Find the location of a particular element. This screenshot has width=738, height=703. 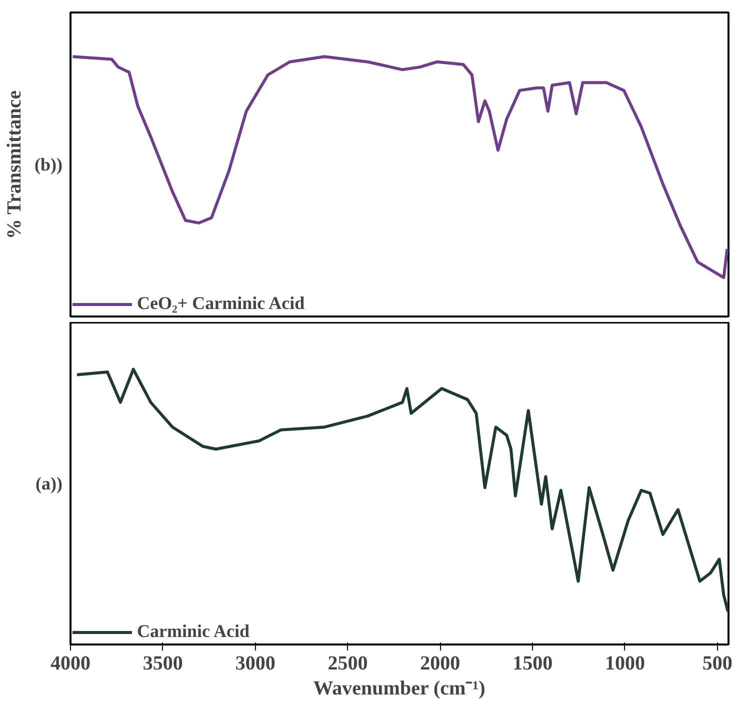

x-tick-label: 500 is located at coordinates (717, 663).